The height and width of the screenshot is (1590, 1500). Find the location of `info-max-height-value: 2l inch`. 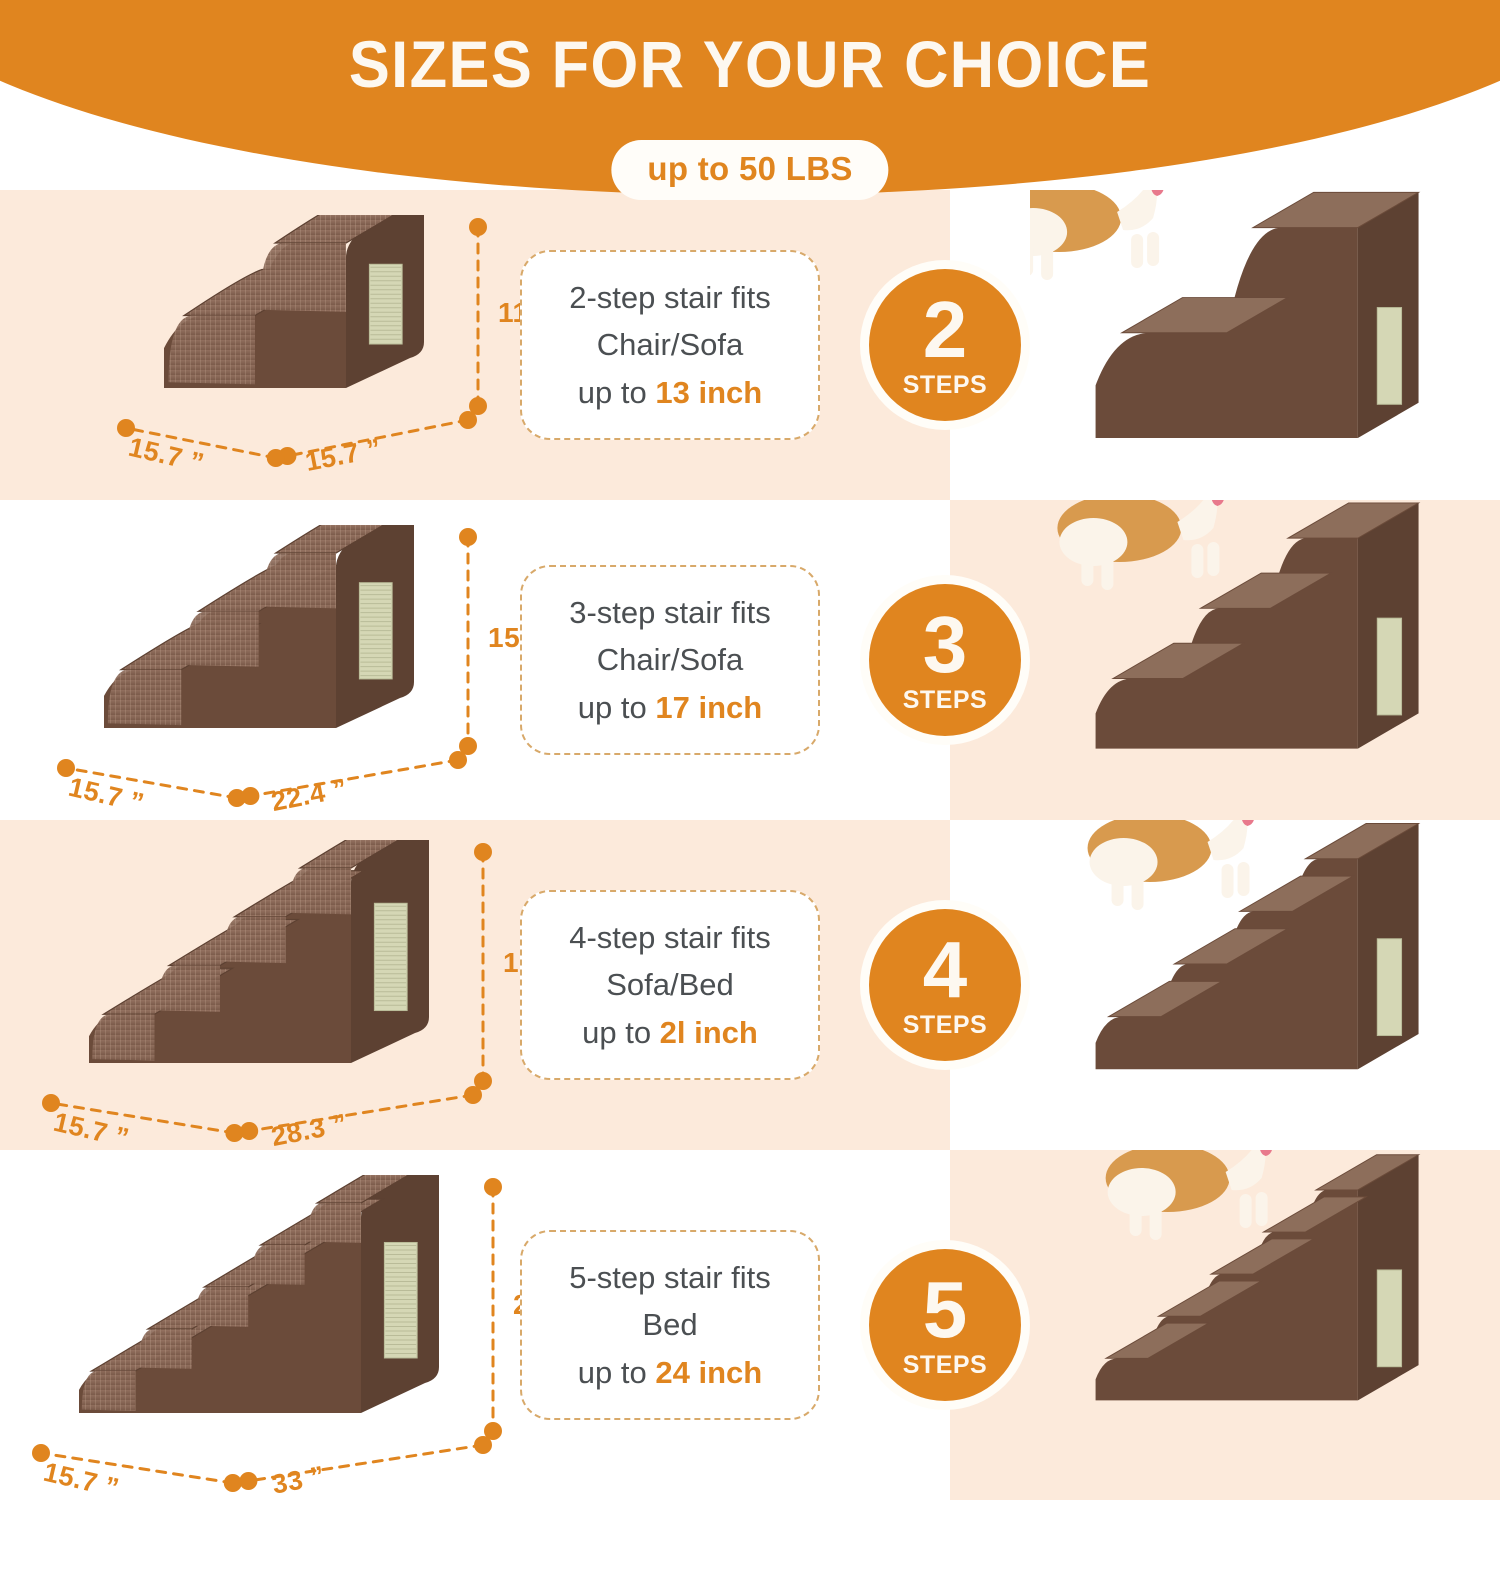

info-max-height-value: 2l inch is located at coordinates (708, 1032).